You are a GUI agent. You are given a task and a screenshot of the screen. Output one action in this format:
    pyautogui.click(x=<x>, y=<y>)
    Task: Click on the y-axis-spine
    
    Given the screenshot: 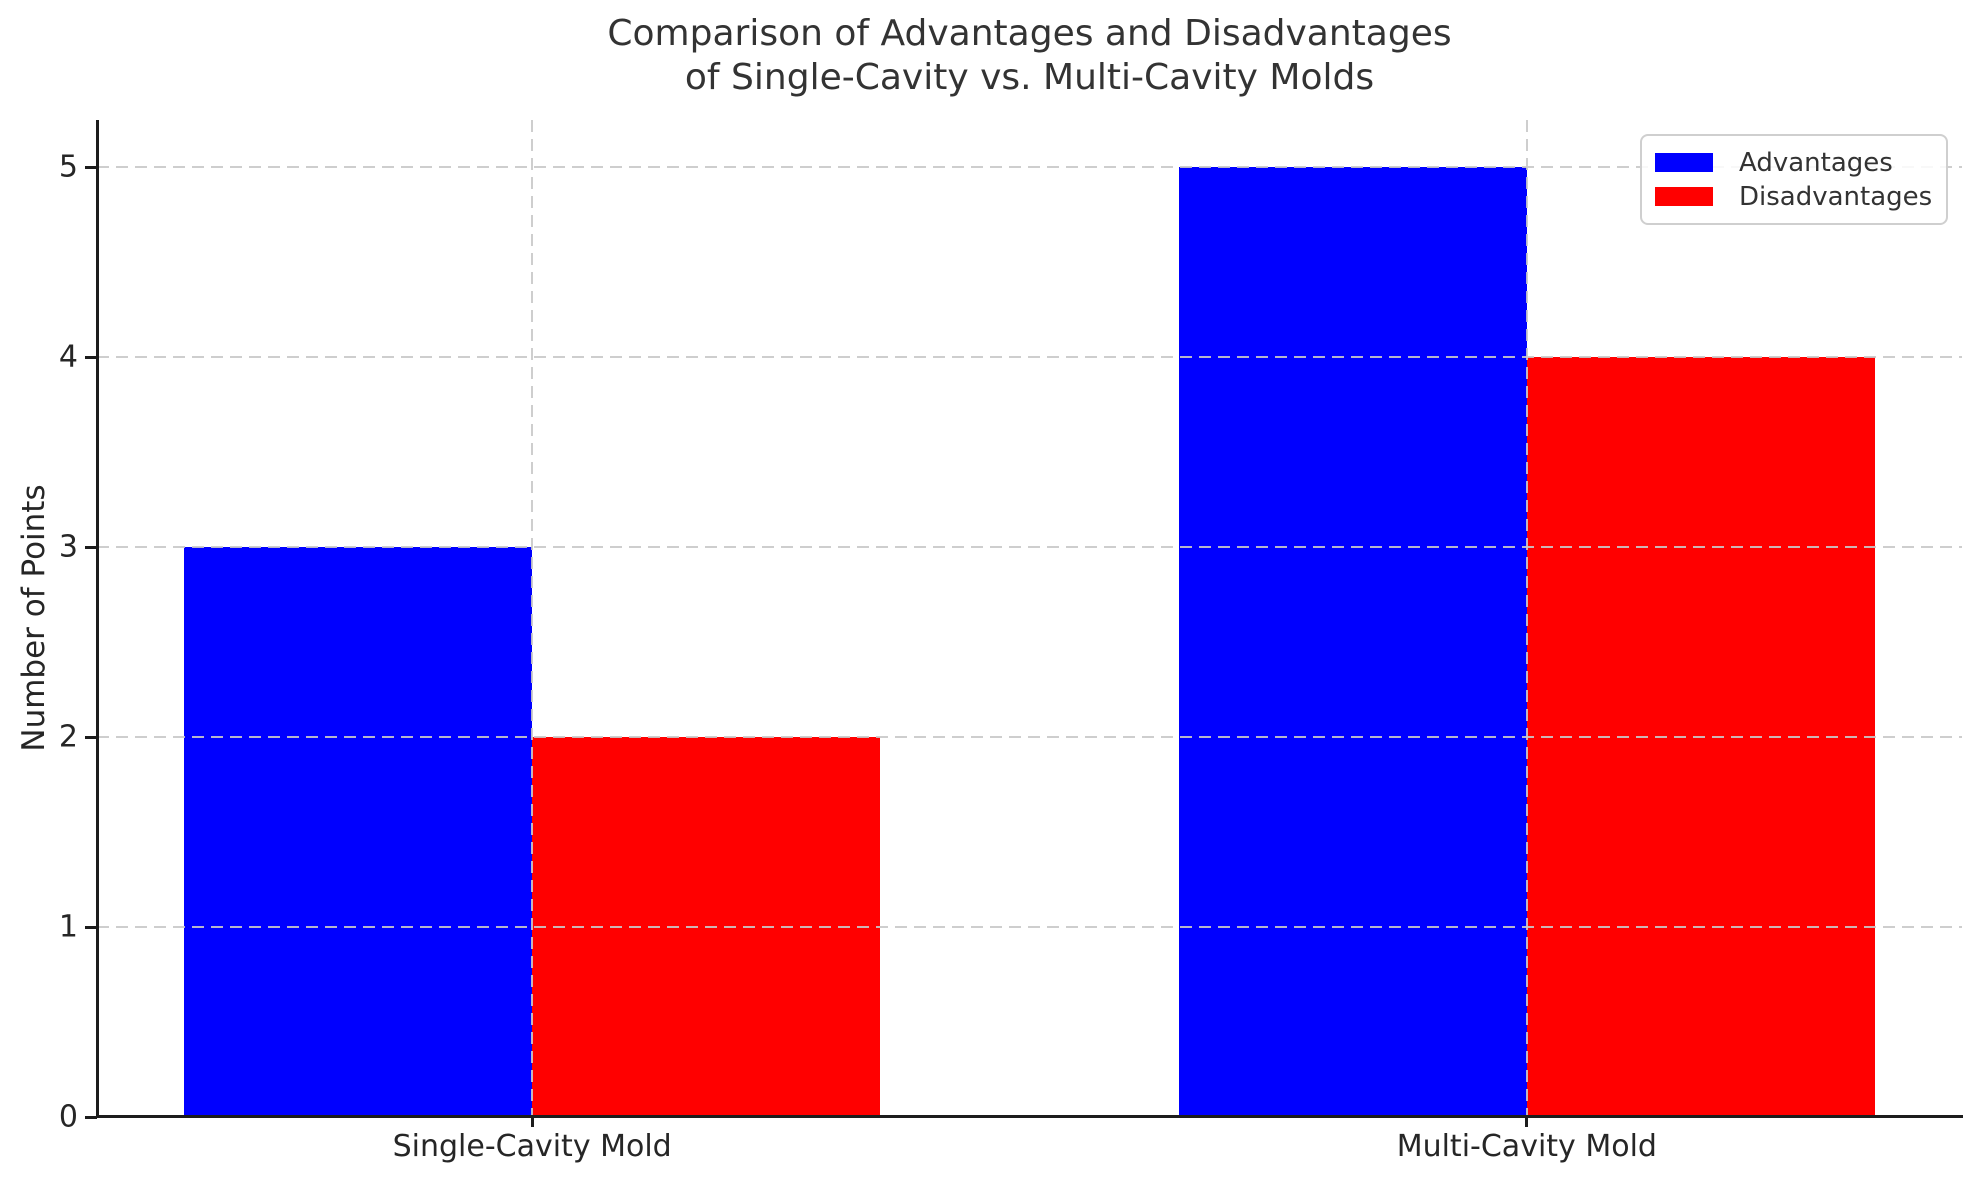 What is the action you would take?
    pyautogui.click(x=97, y=618)
    